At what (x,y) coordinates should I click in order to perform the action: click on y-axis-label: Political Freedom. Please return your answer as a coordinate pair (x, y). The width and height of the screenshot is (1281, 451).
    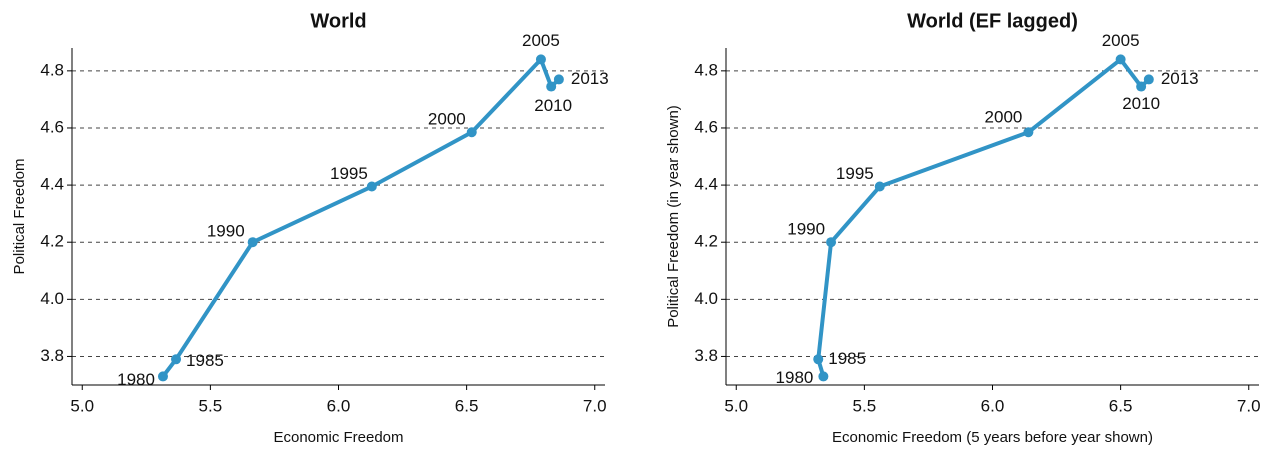
    Looking at the image, I should click on (19, 217).